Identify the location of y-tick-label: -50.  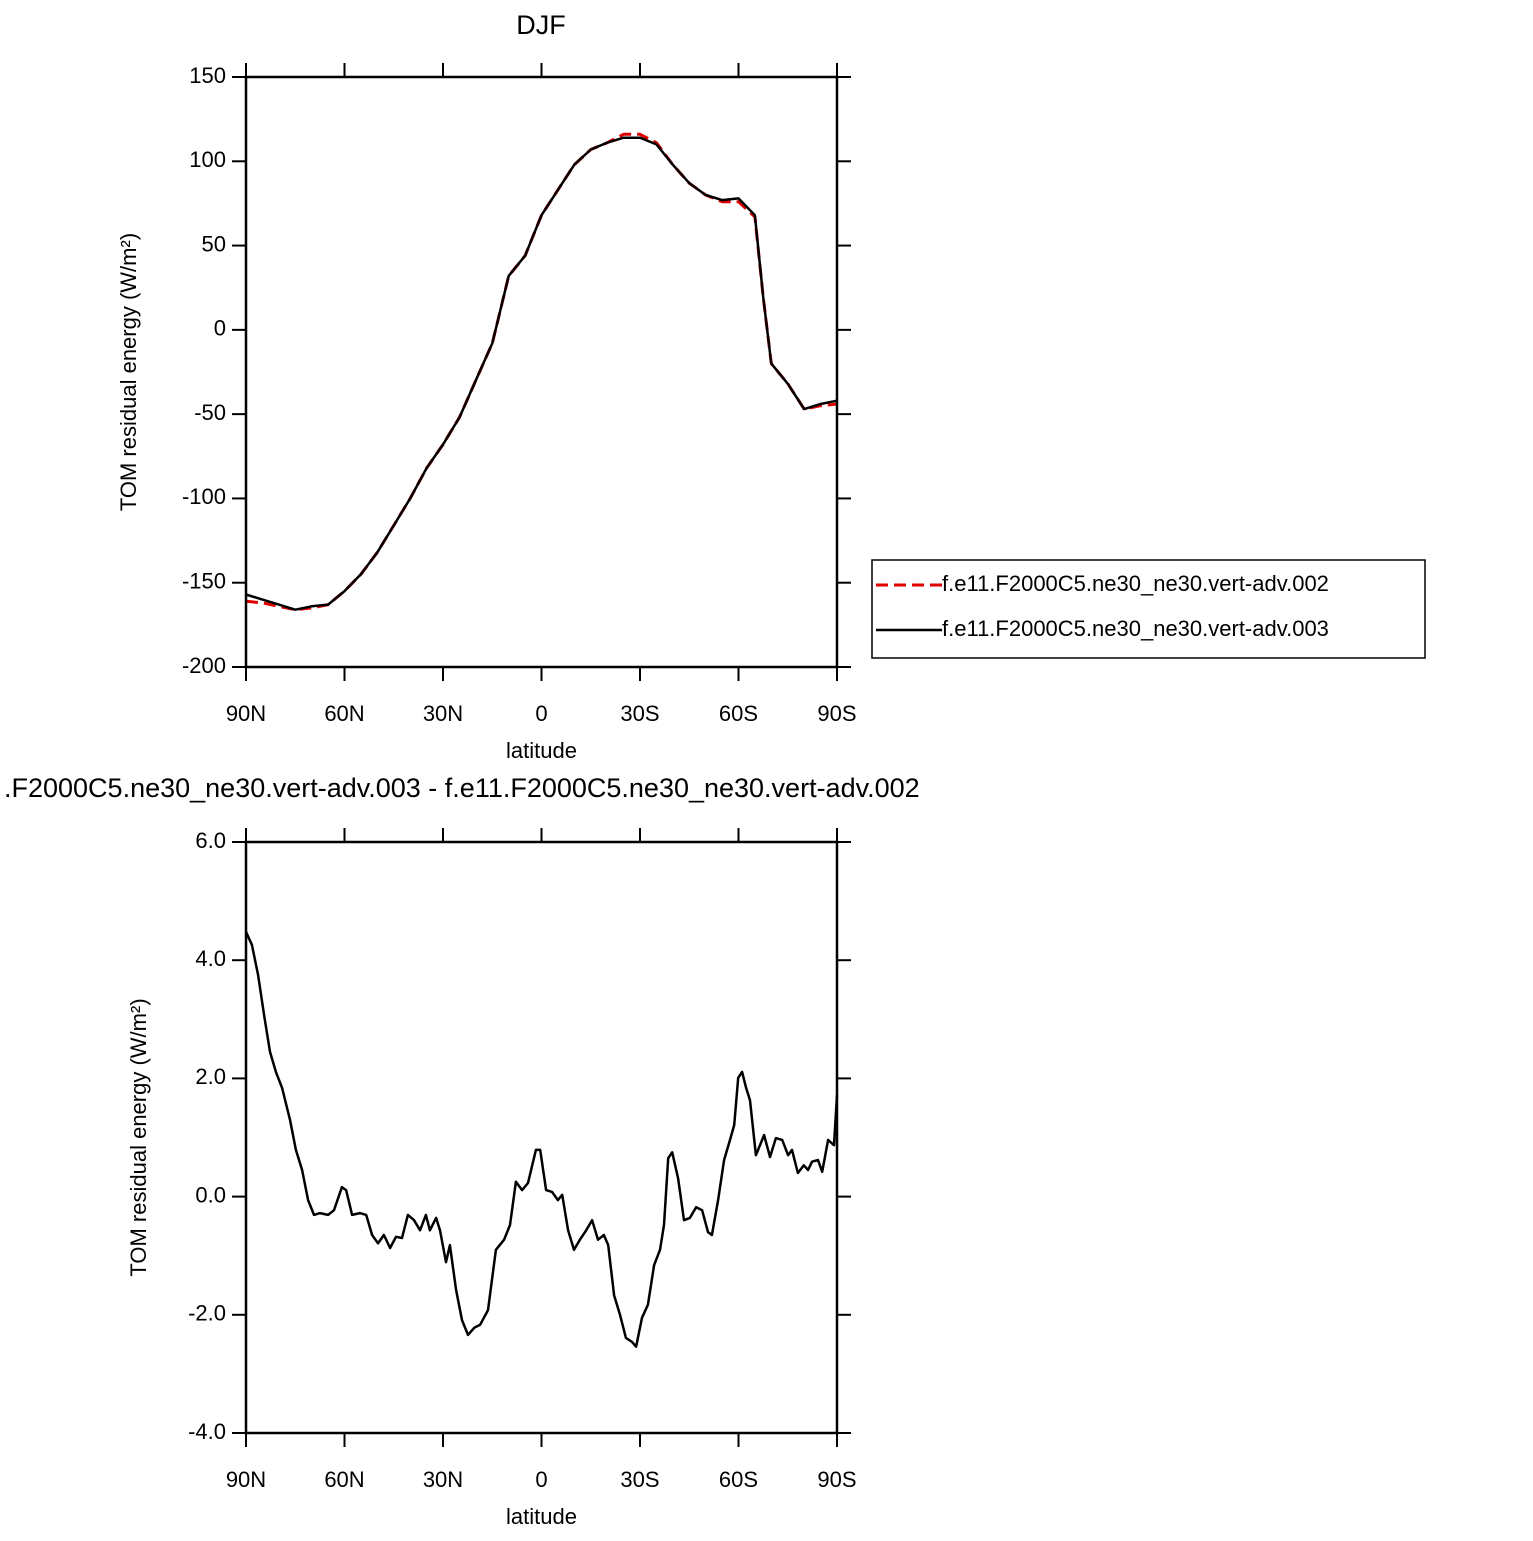
(210, 412).